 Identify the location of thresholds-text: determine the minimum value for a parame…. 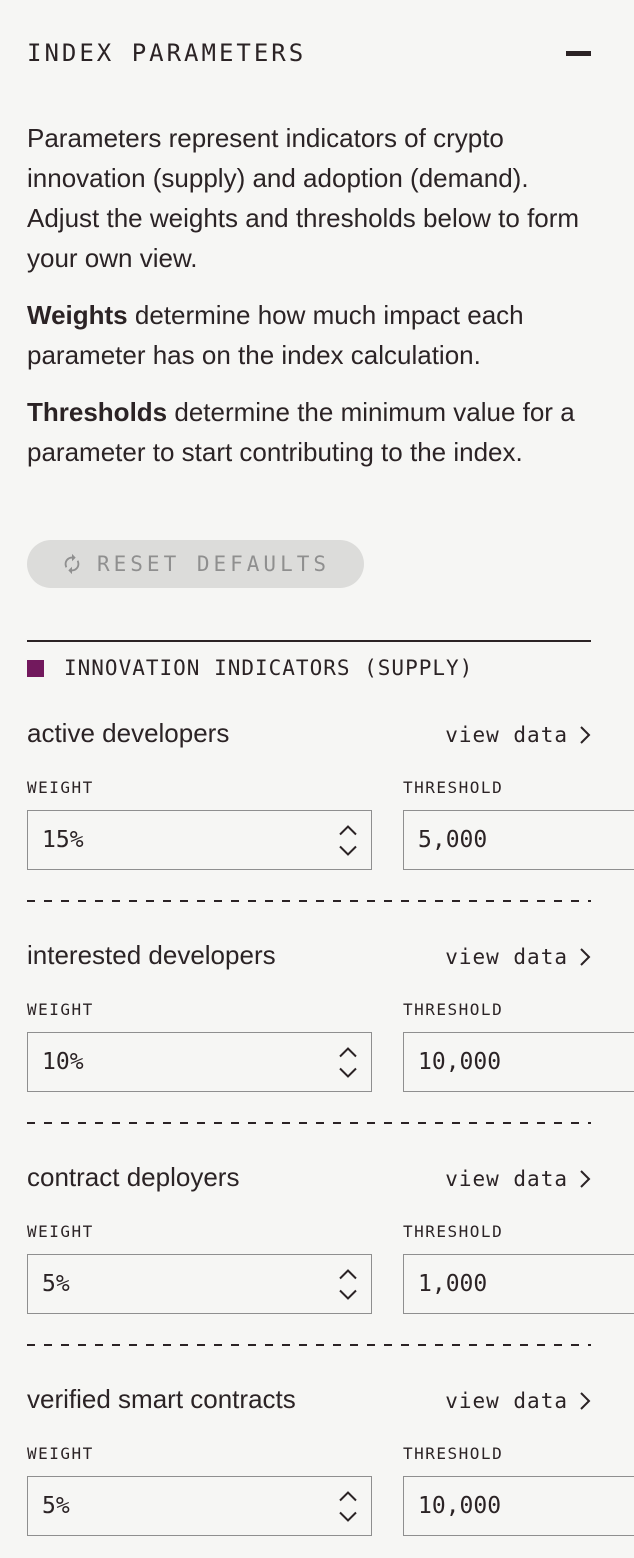
(301, 432).